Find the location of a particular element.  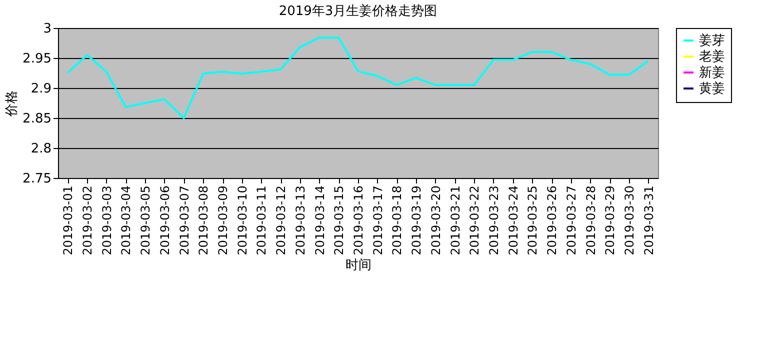

x-tick-label: 2019-03-05 is located at coordinates (145, 221).